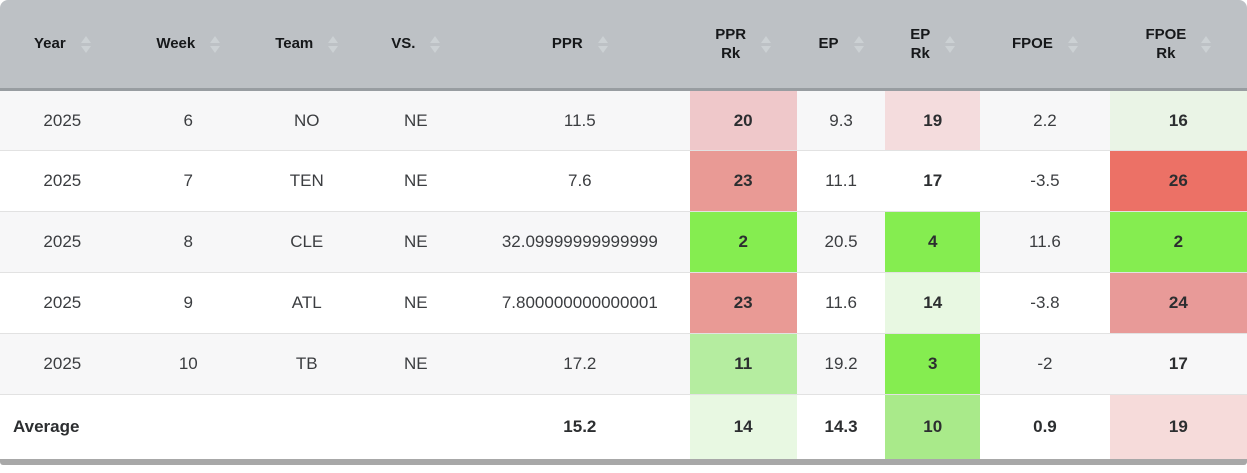 The width and height of the screenshot is (1247, 473). I want to click on cell-fpoe-rk: 26, so click(1178, 181).